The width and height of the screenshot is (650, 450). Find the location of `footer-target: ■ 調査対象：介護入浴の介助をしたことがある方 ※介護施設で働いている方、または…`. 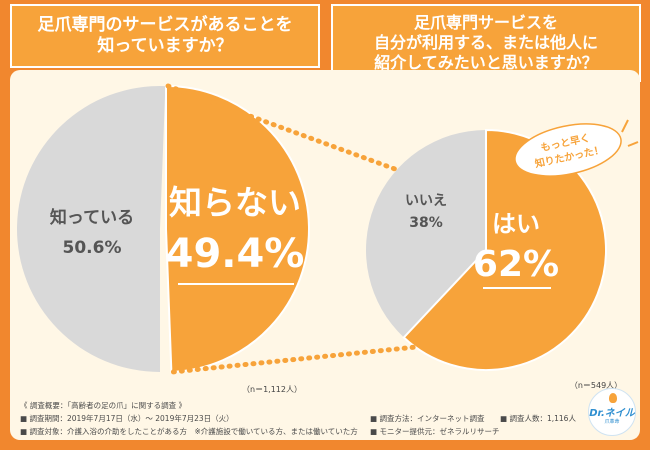

footer-target: ■ 調査対象：介護入浴の介助をしたことがある方 ※介護施設で働いている方、または… is located at coordinates (189, 431).